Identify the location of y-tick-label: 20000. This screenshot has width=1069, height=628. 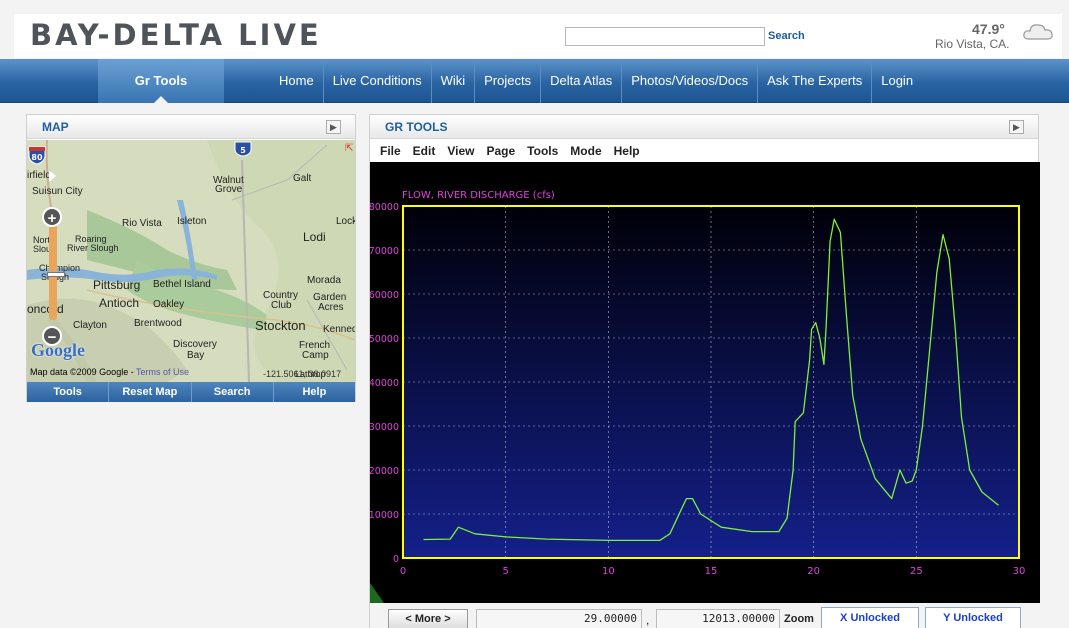
(384, 471).